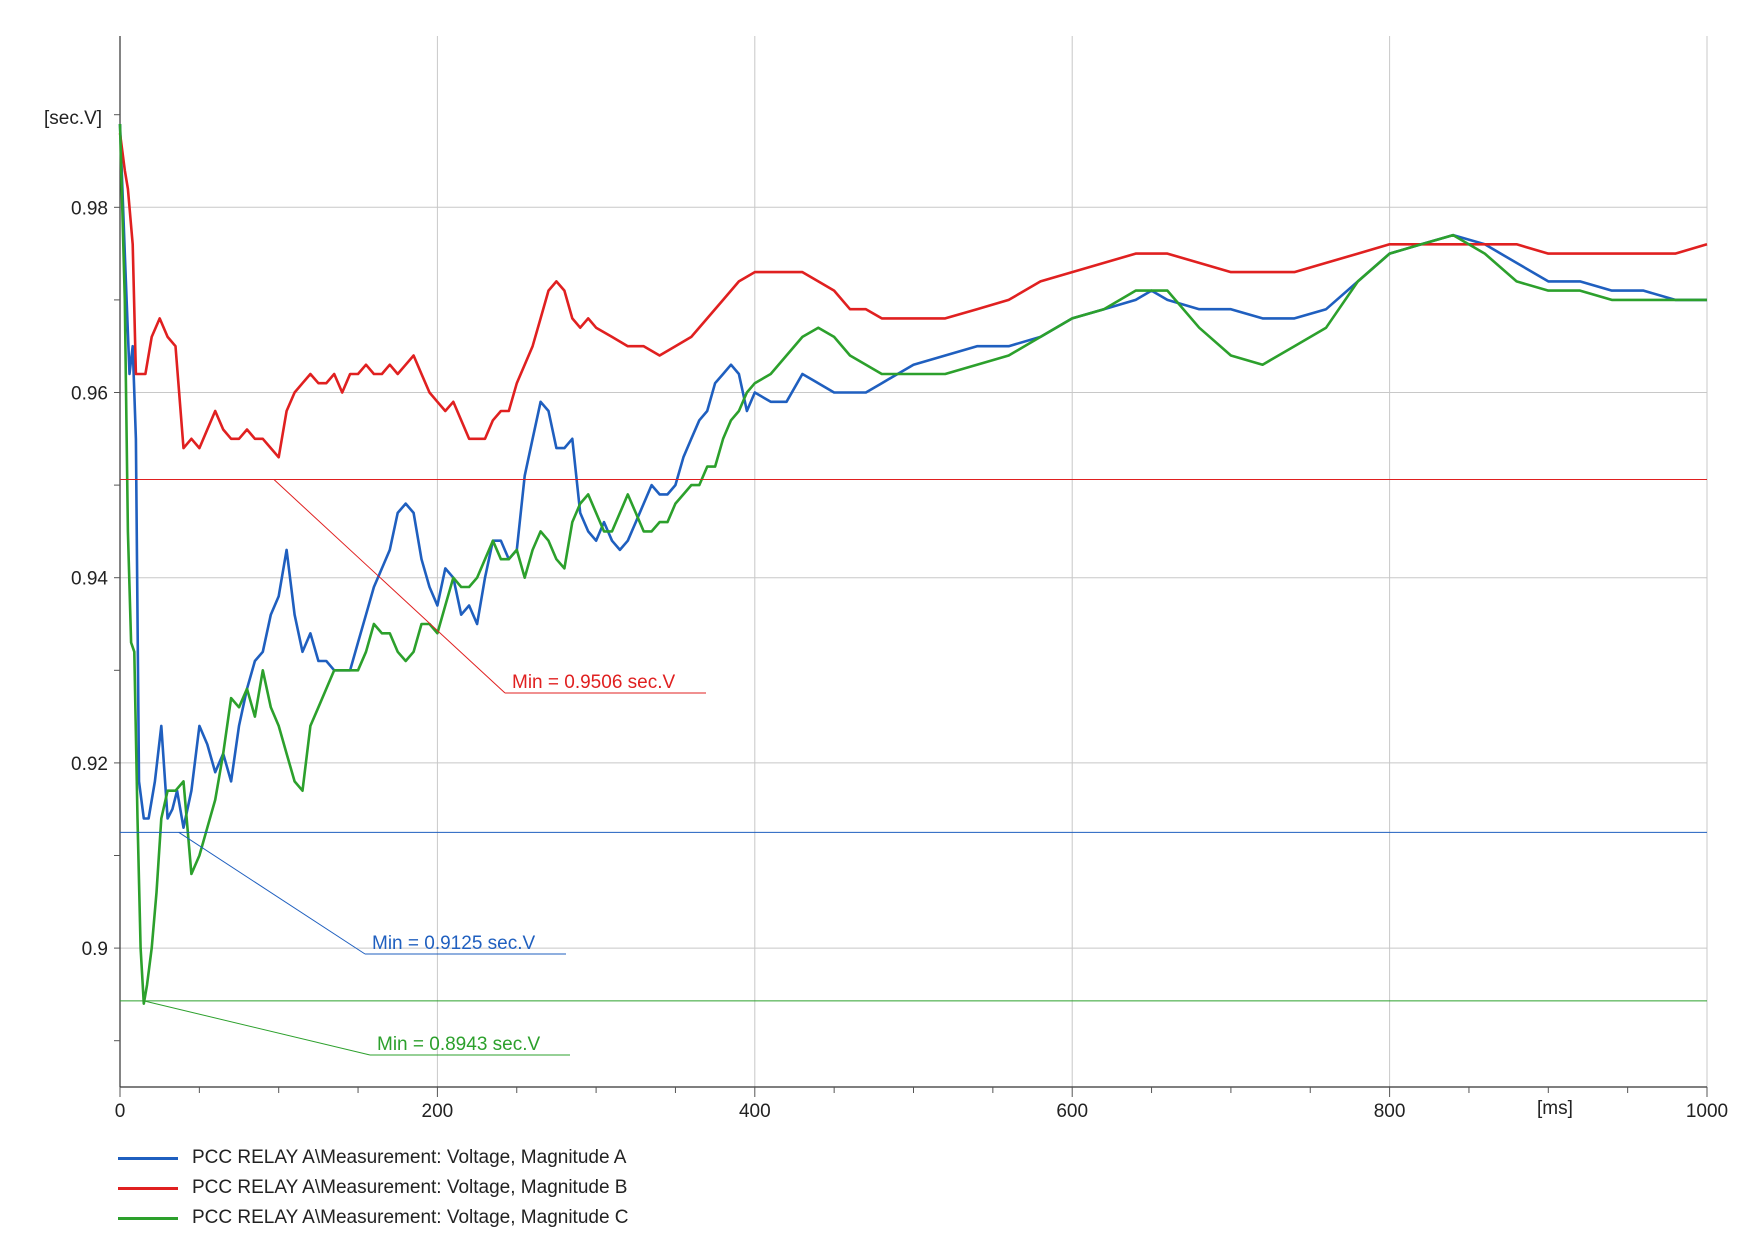  What do you see at coordinates (1555, 1108) in the screenshot?
I see `x-unit-label: [ms]` at bounding box center [1555, 1108].